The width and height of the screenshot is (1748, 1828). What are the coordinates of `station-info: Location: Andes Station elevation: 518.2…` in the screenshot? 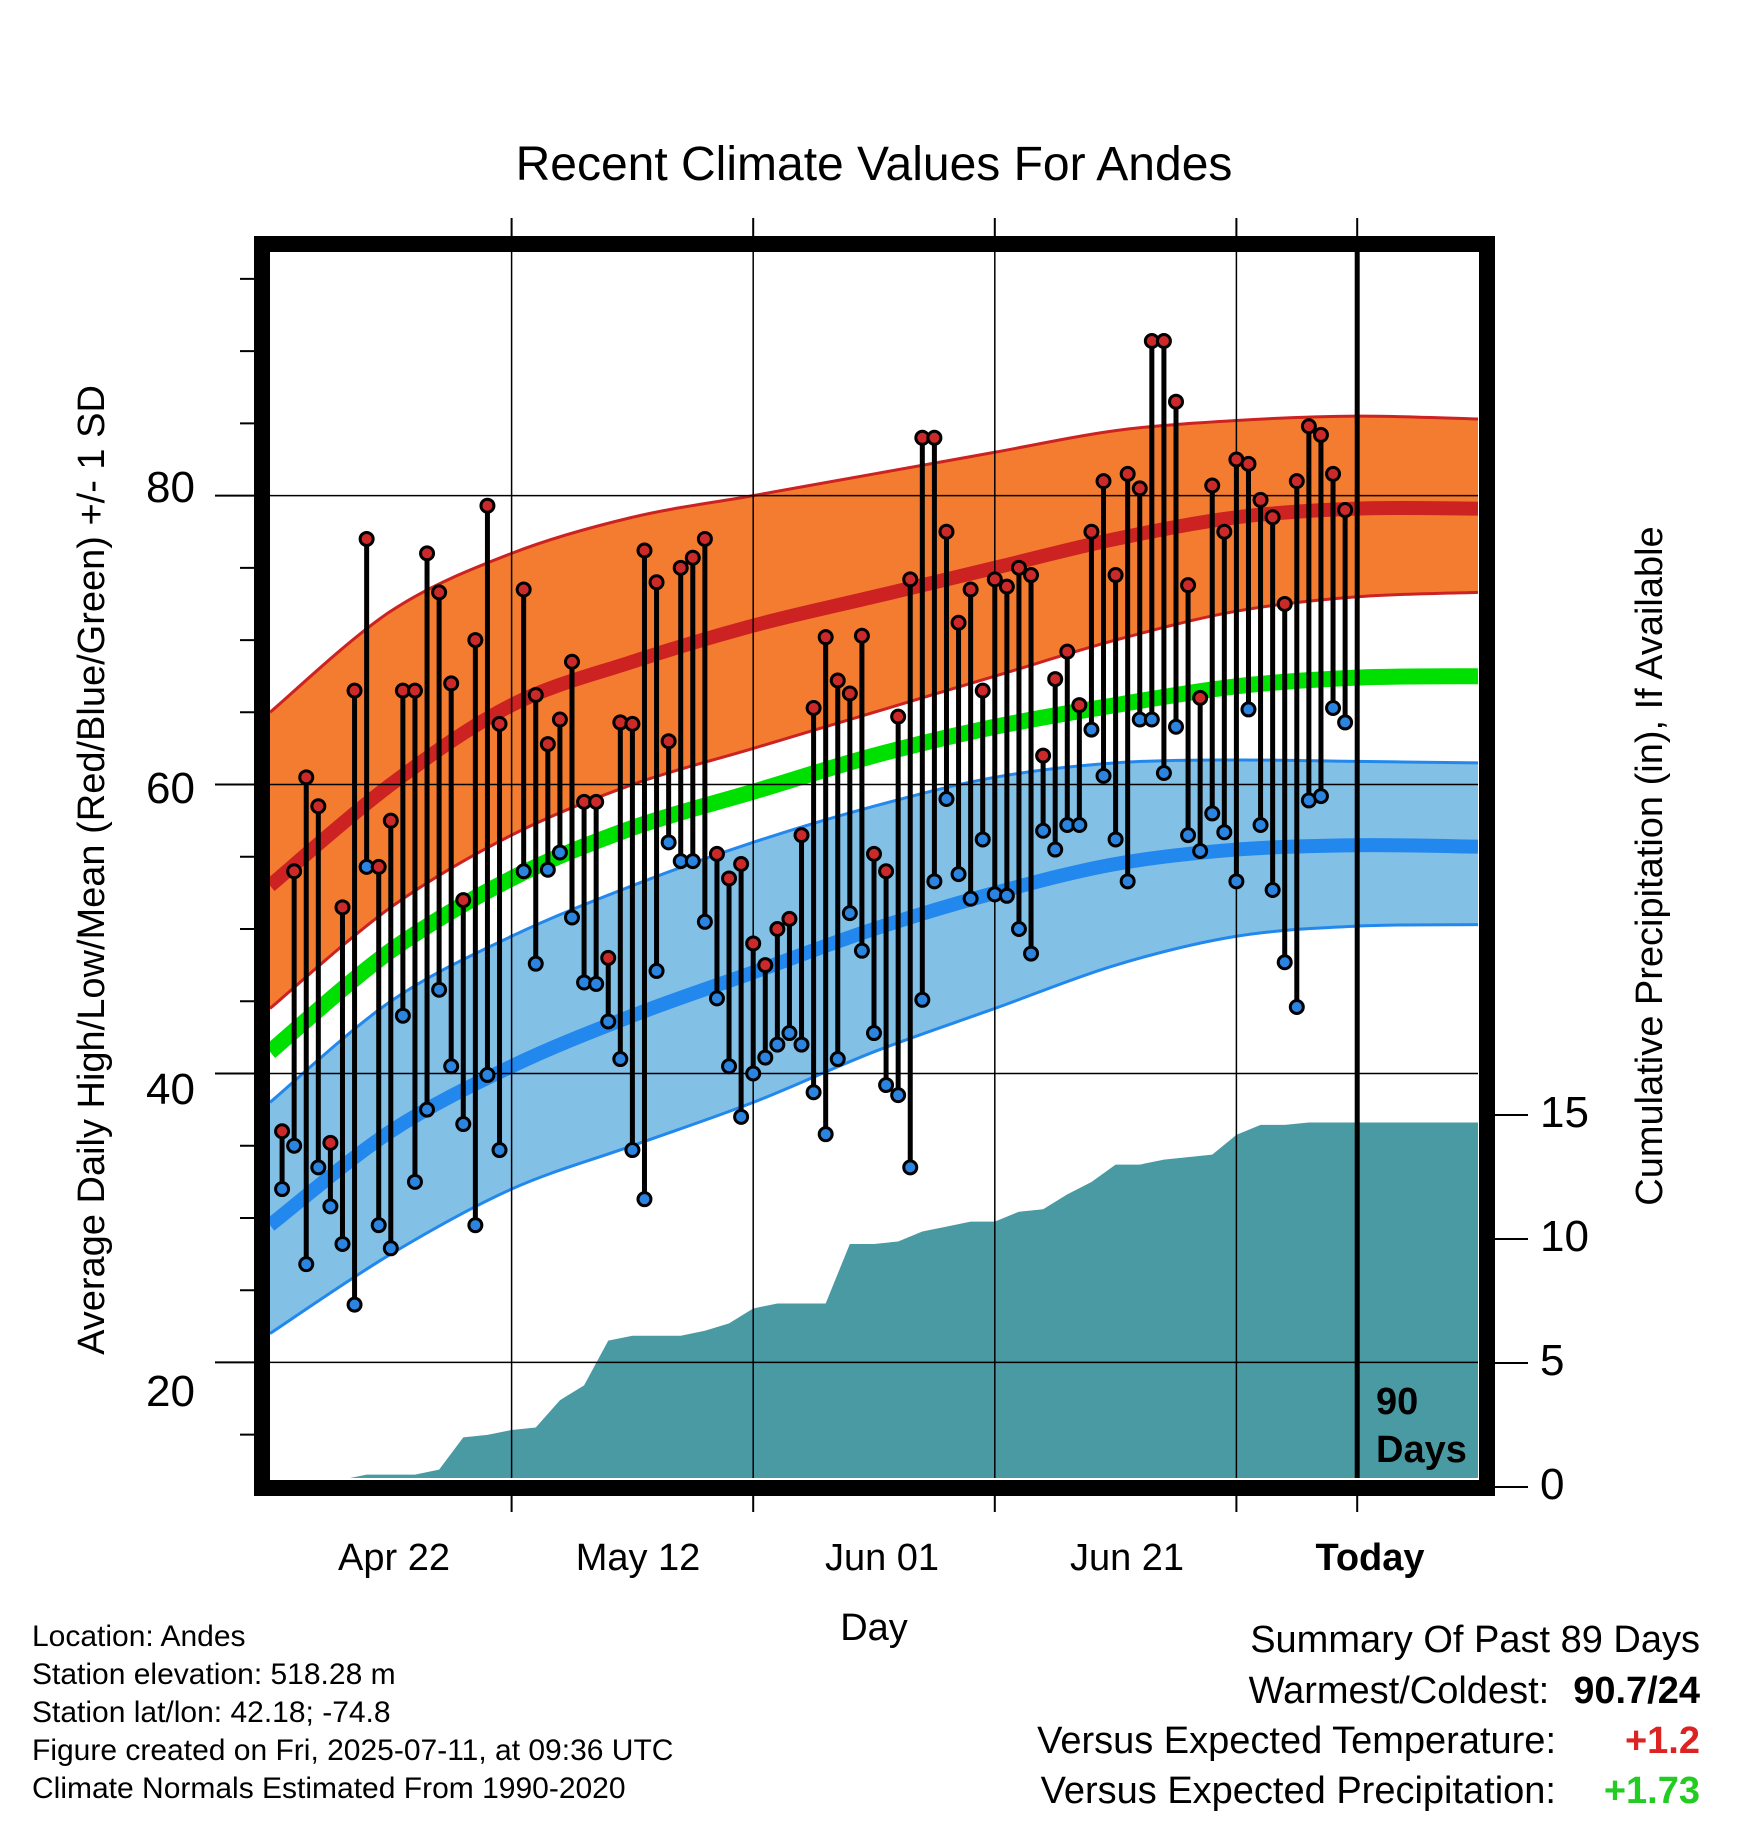 It's located at (352, 1713).